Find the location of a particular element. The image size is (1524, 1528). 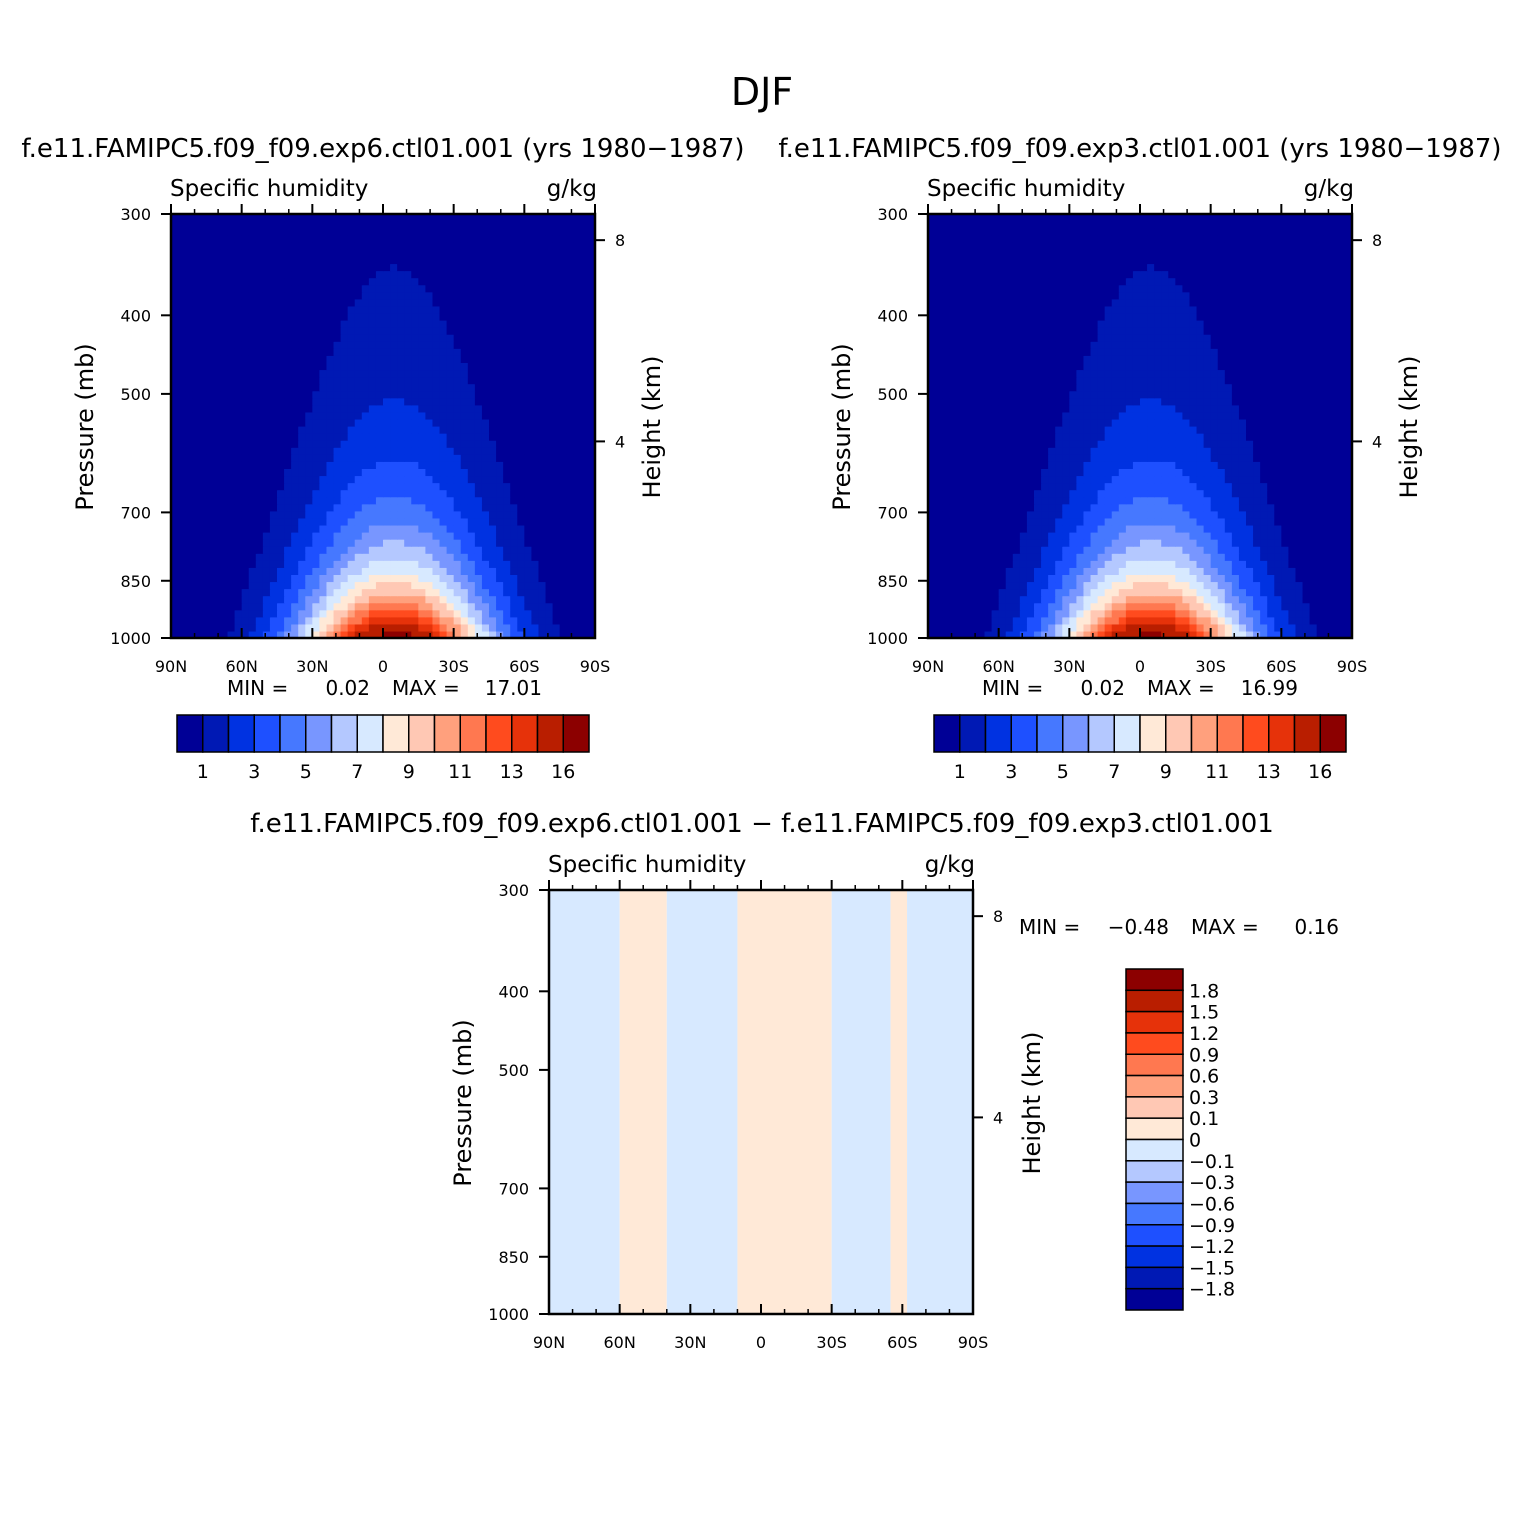

panel-exp6-xtick-label: 90S is located at coordinates (595, 666).